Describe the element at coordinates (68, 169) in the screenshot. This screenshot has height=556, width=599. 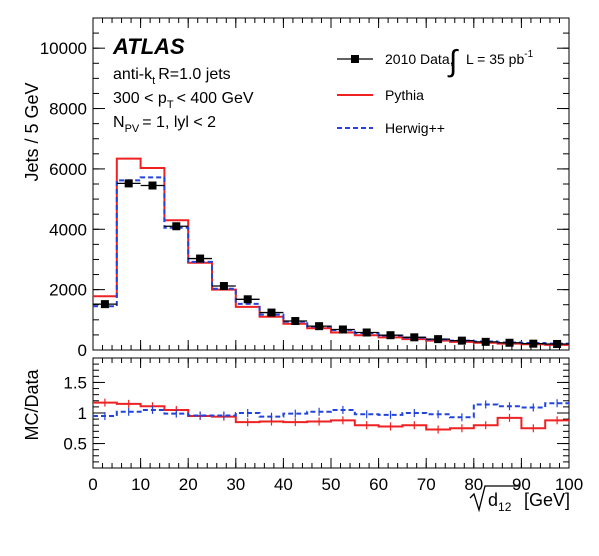
I see `main-y-tick-label: 6000` at that location.